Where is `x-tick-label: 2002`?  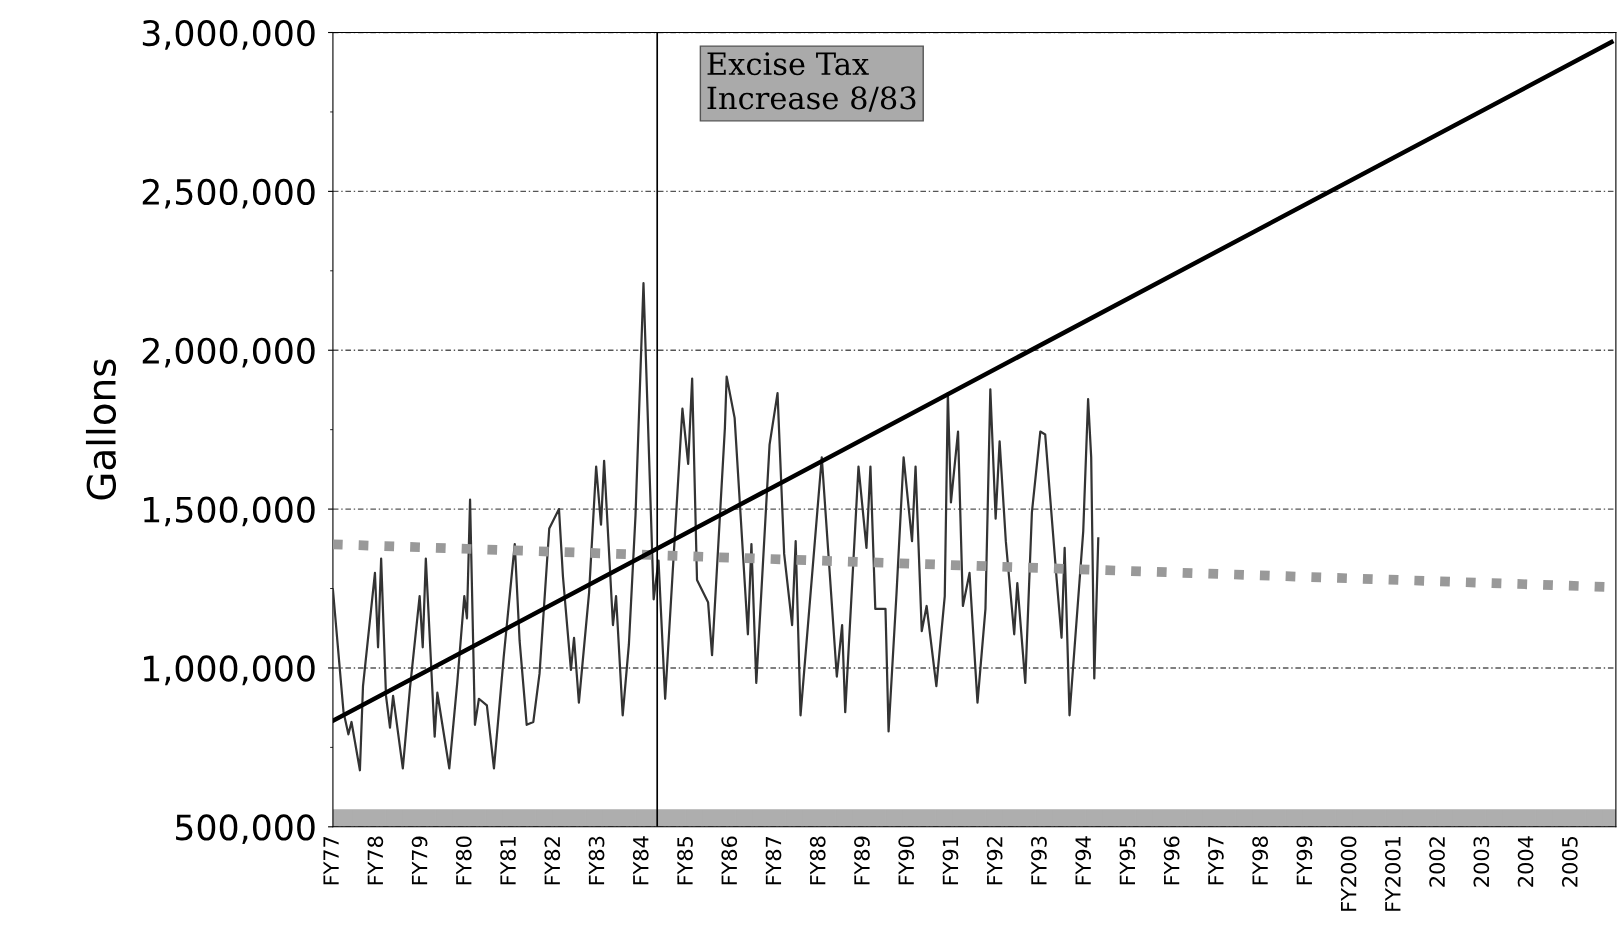 x-tick-label: 2002 is located at coordinates (1437, 862).